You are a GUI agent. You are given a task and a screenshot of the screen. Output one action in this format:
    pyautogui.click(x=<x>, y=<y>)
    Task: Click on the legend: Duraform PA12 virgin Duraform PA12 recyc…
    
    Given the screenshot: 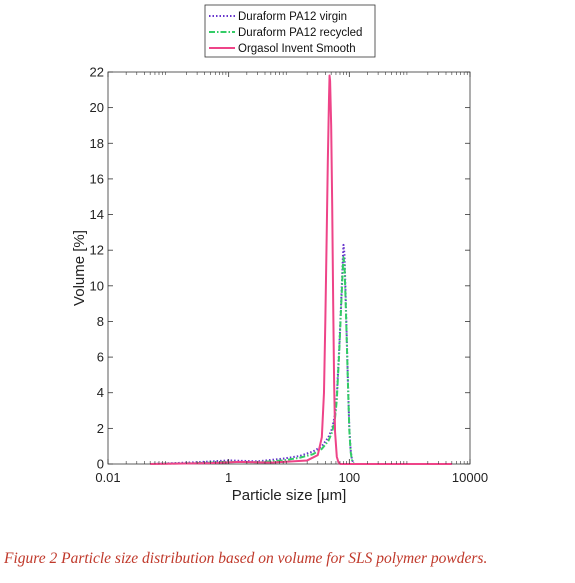 What is the action you would take?
    pyautogui.click(x=290, y=31)
    